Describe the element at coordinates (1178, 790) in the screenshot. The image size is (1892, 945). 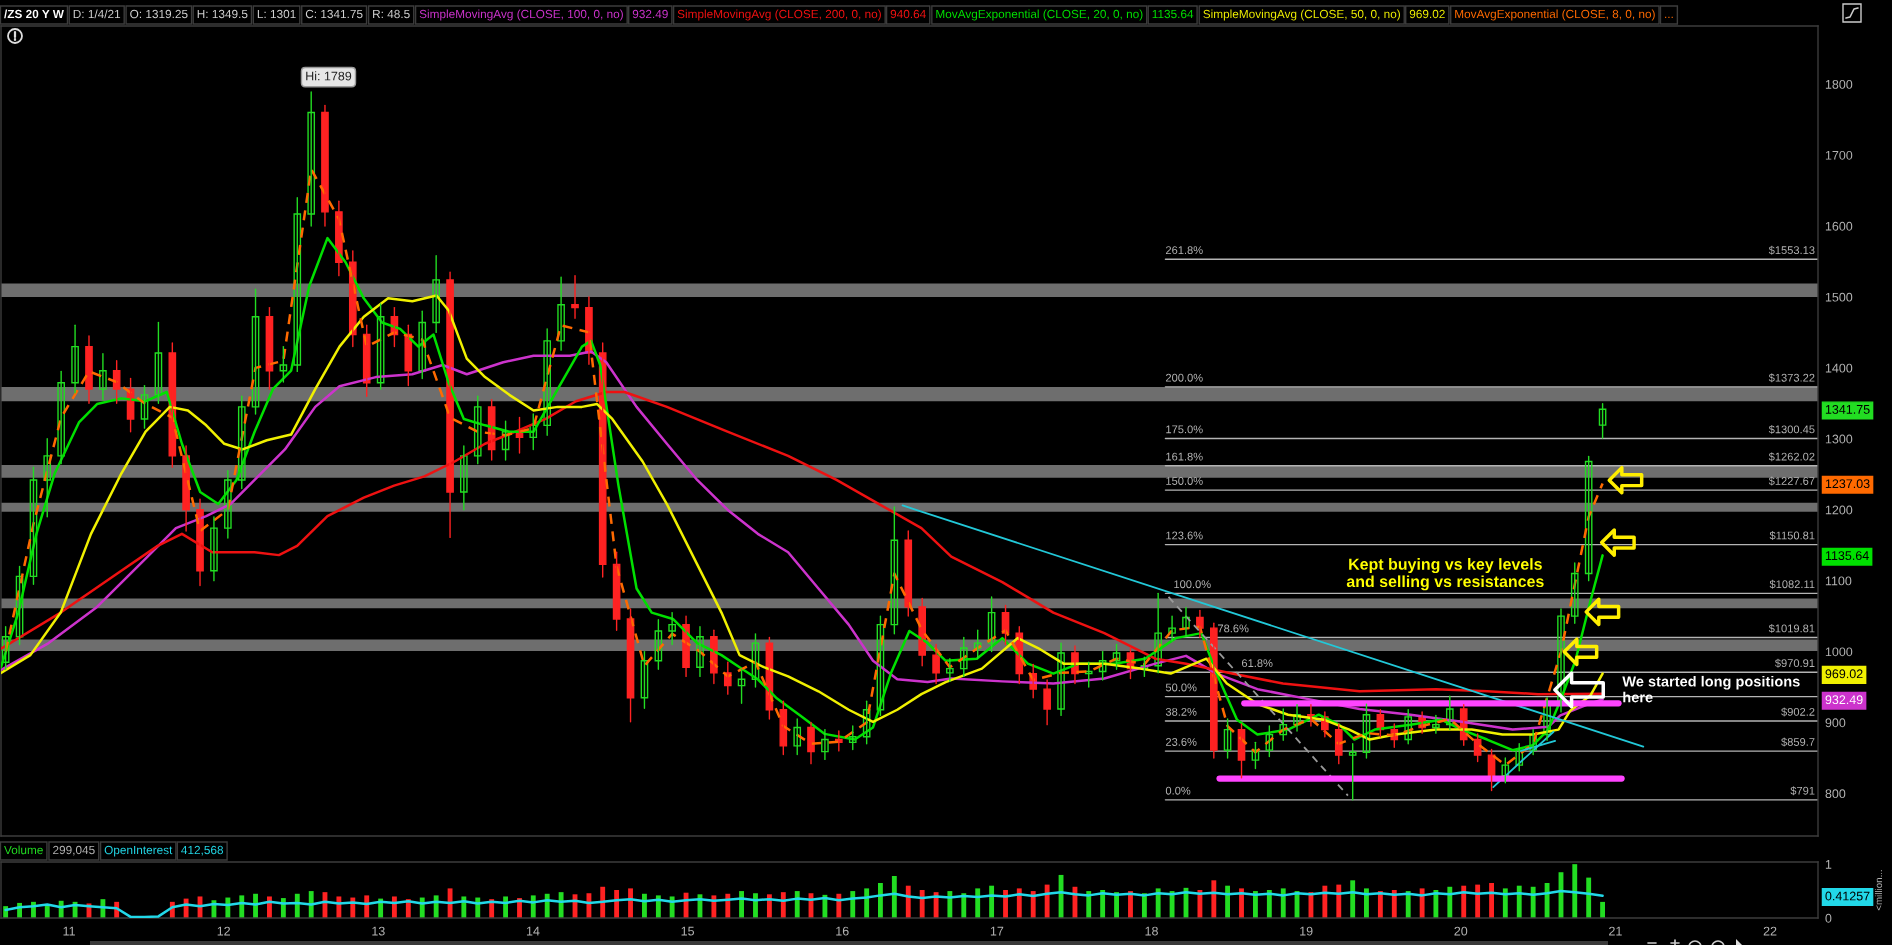
I see `series-label: 0.0%` at that location.